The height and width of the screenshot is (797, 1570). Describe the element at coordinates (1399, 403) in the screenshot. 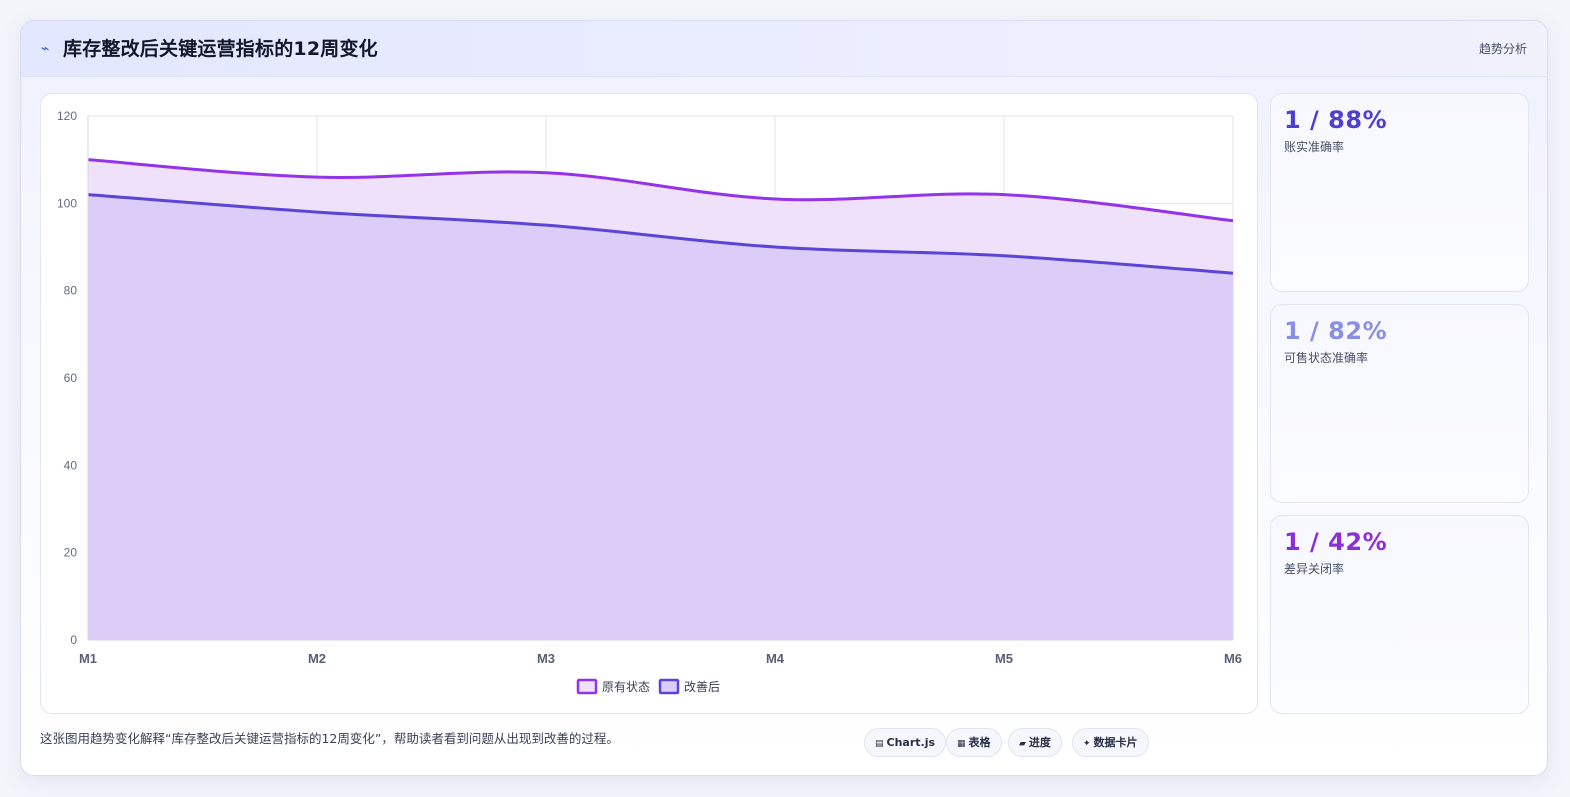

I see `metric-card-sellable-accuracy: 1 / 82% 可售状态准确率` at that location.